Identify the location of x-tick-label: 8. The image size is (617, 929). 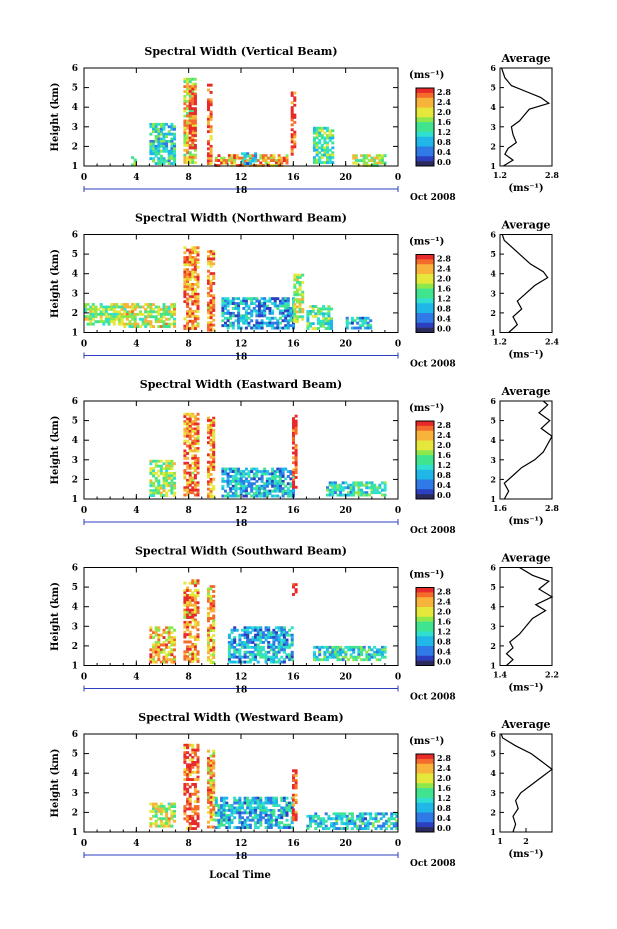
(189, 844).